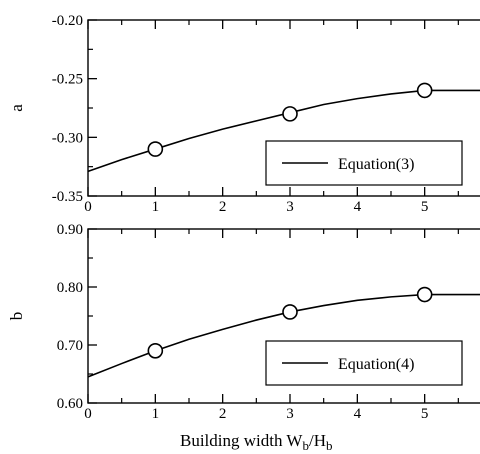 This screenshot has width=480, height=454. What do you see at coordinates (305, 445) in the screenshot?
I see `x-axis-label-sub1: b` at bounding box center [305, 445].